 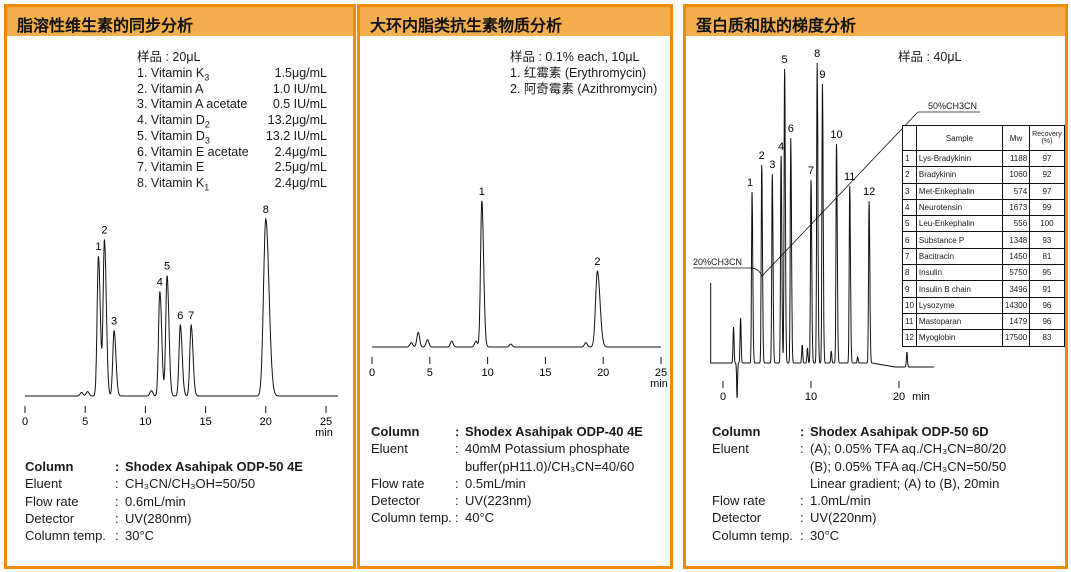 What do you see at coordinates (909, 321) in the screenshot?
I see `table-cell: 11` at bounding box center [909, 321].